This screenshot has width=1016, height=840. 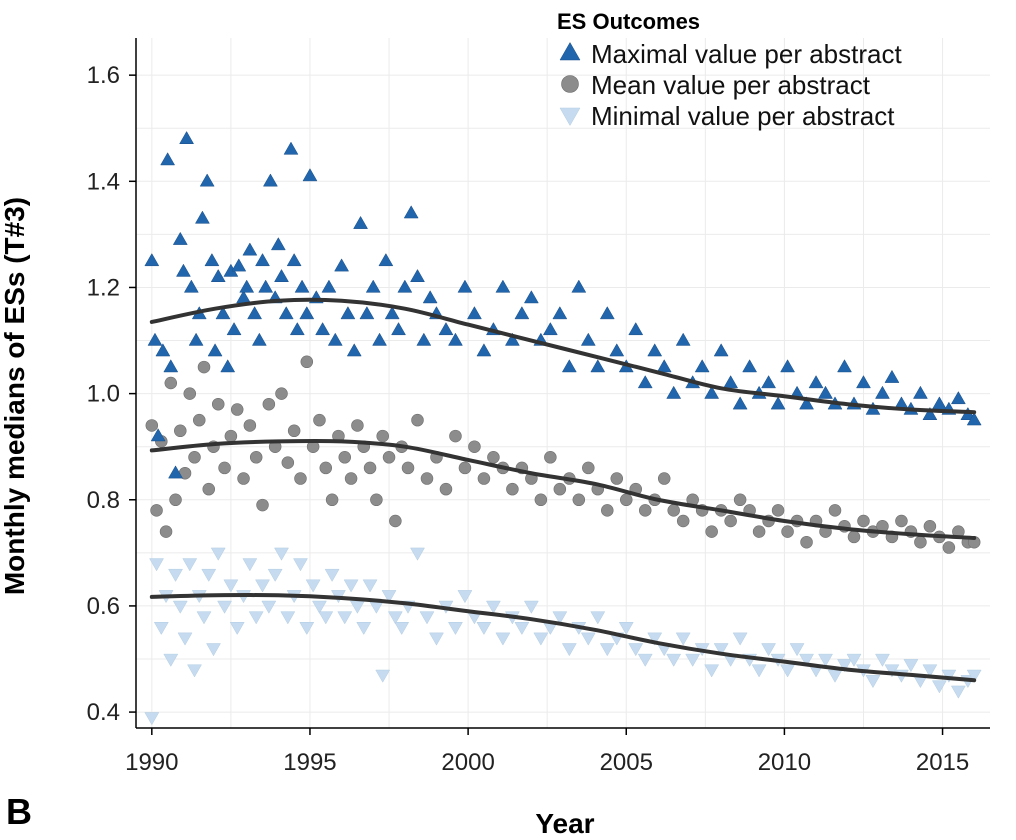 I want to click on legend-label: Minimal value per abstract, so click(x=743, y=116).